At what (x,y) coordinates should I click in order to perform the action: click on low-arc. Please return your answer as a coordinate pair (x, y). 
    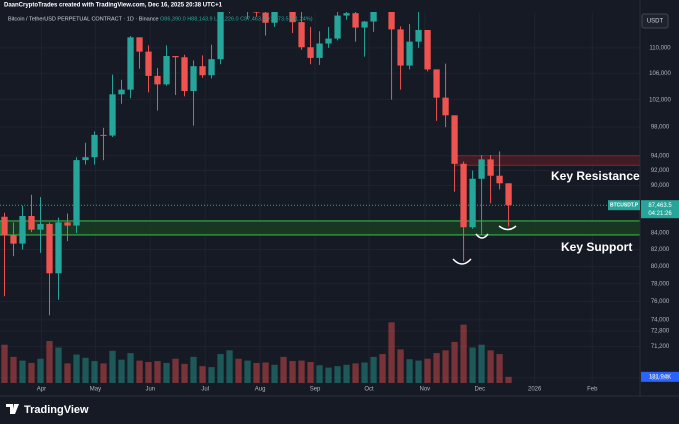
    Looking at the image, I should click on (482, 236).